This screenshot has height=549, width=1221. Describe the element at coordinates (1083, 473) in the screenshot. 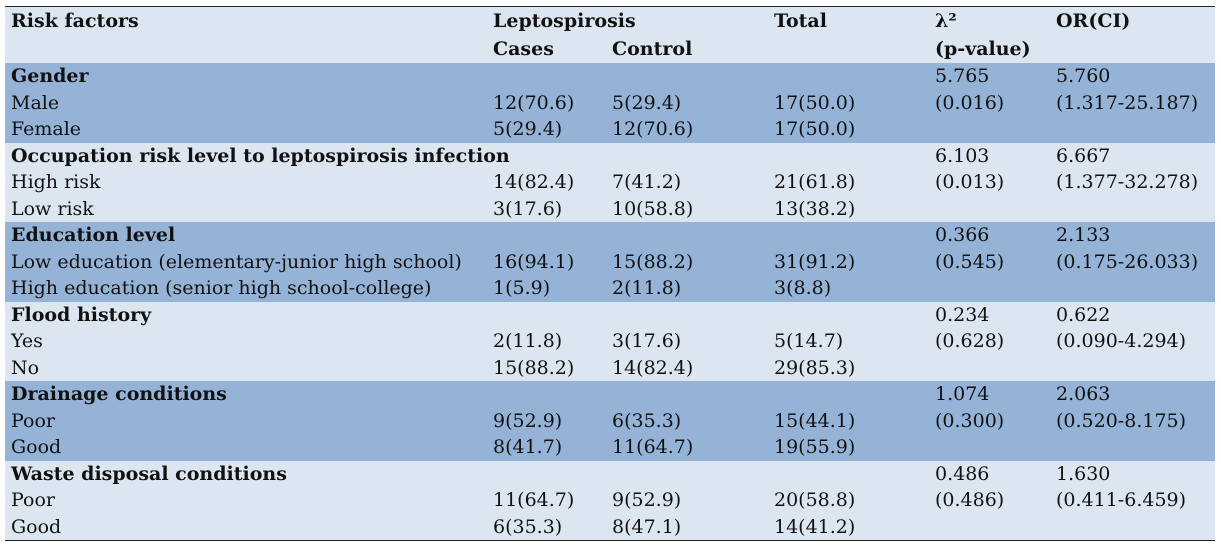

I see `odds-ratio-value: 1.630` at that location.